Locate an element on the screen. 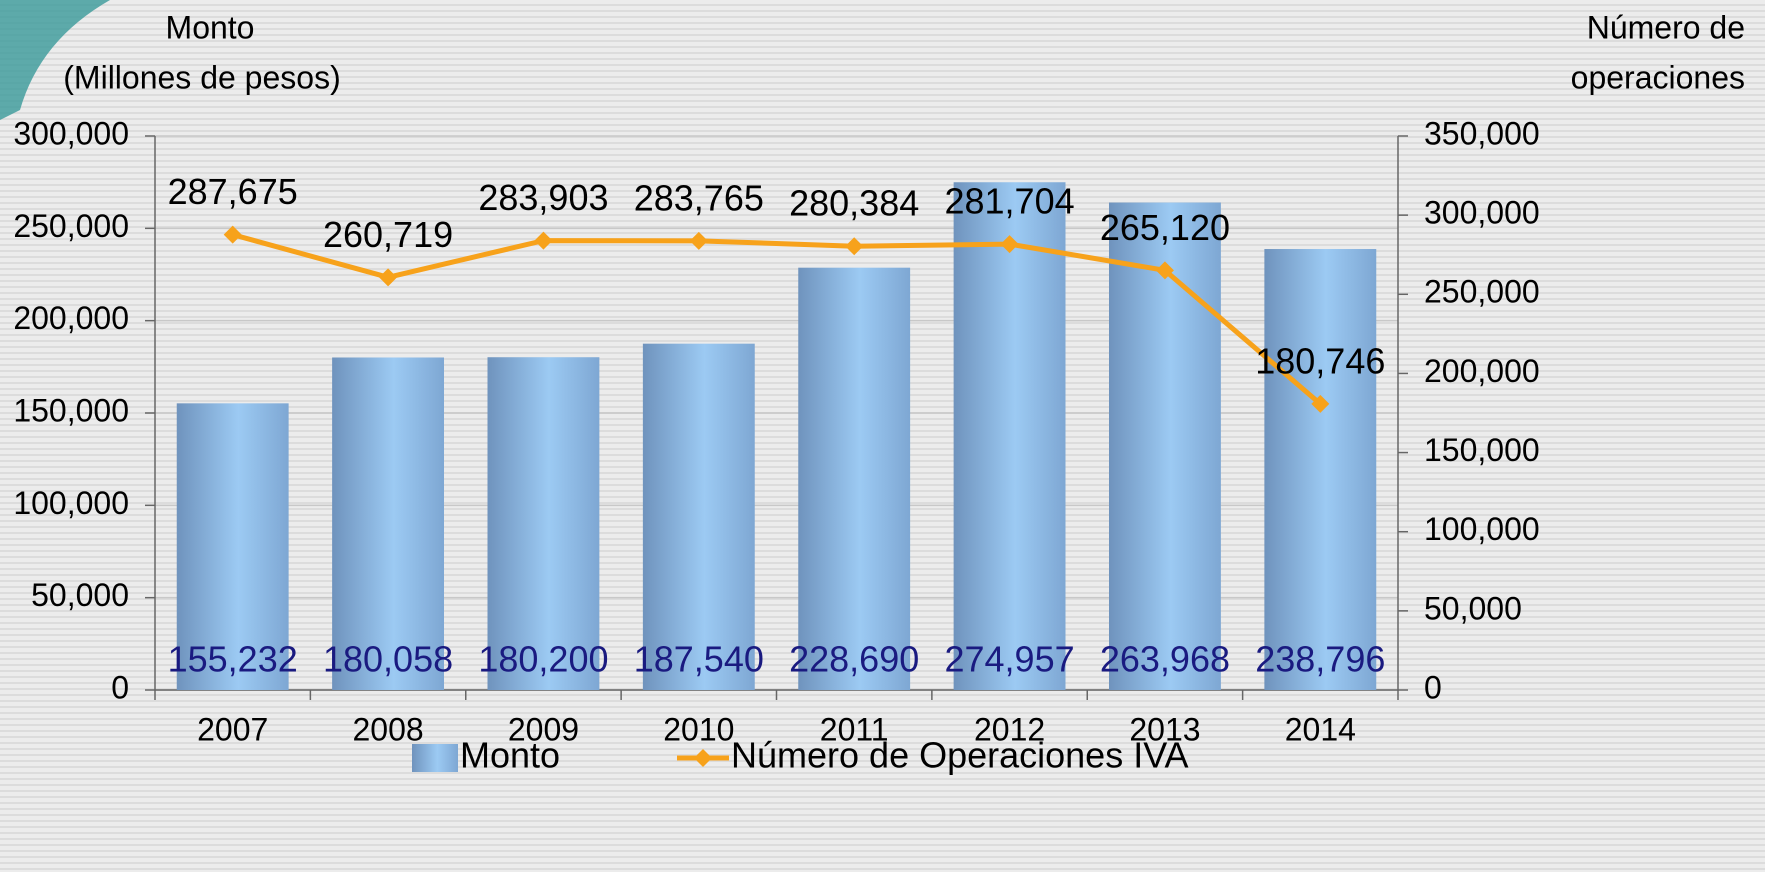 This screenshot has width=1765, height=872. y2-tick-label: 300,000 is located at coordinates (1482, 213).